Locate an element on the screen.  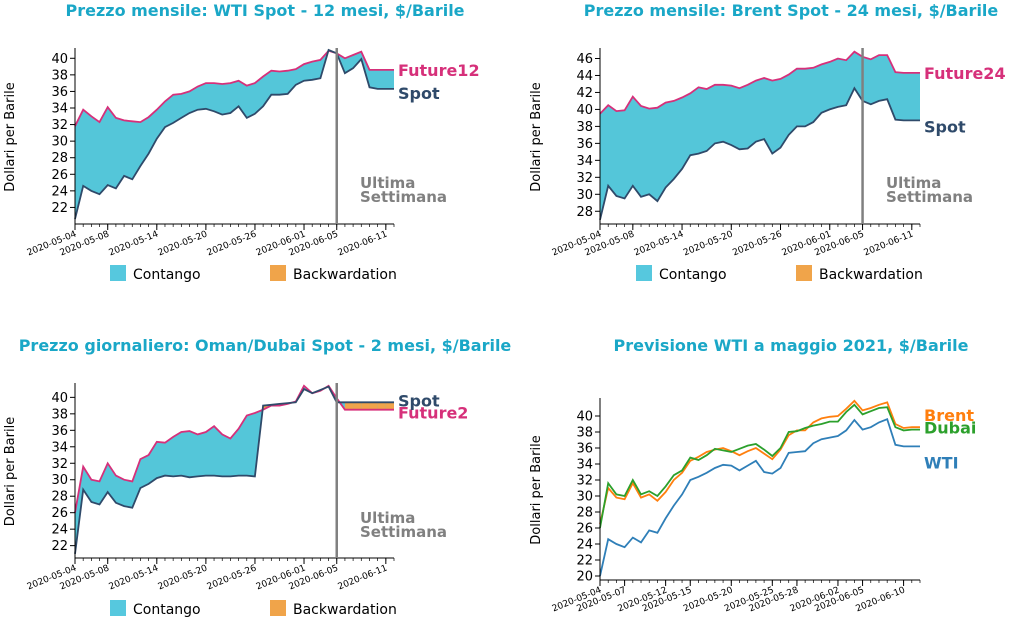
series-line-future2 is located at coordinates (234, 448).